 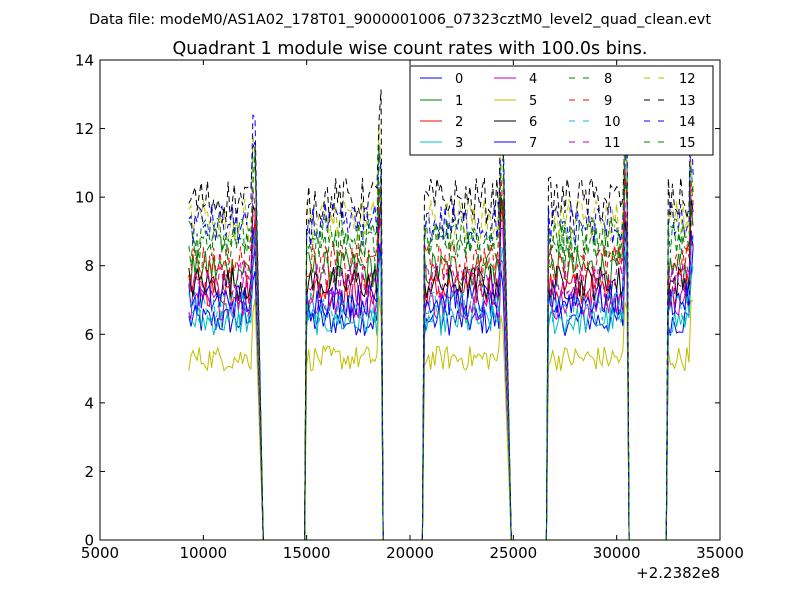 What do you see at coordinates (608, 79) in the screenshot?
I see `legend-label-8: 8` at bounding box center [608, 79].